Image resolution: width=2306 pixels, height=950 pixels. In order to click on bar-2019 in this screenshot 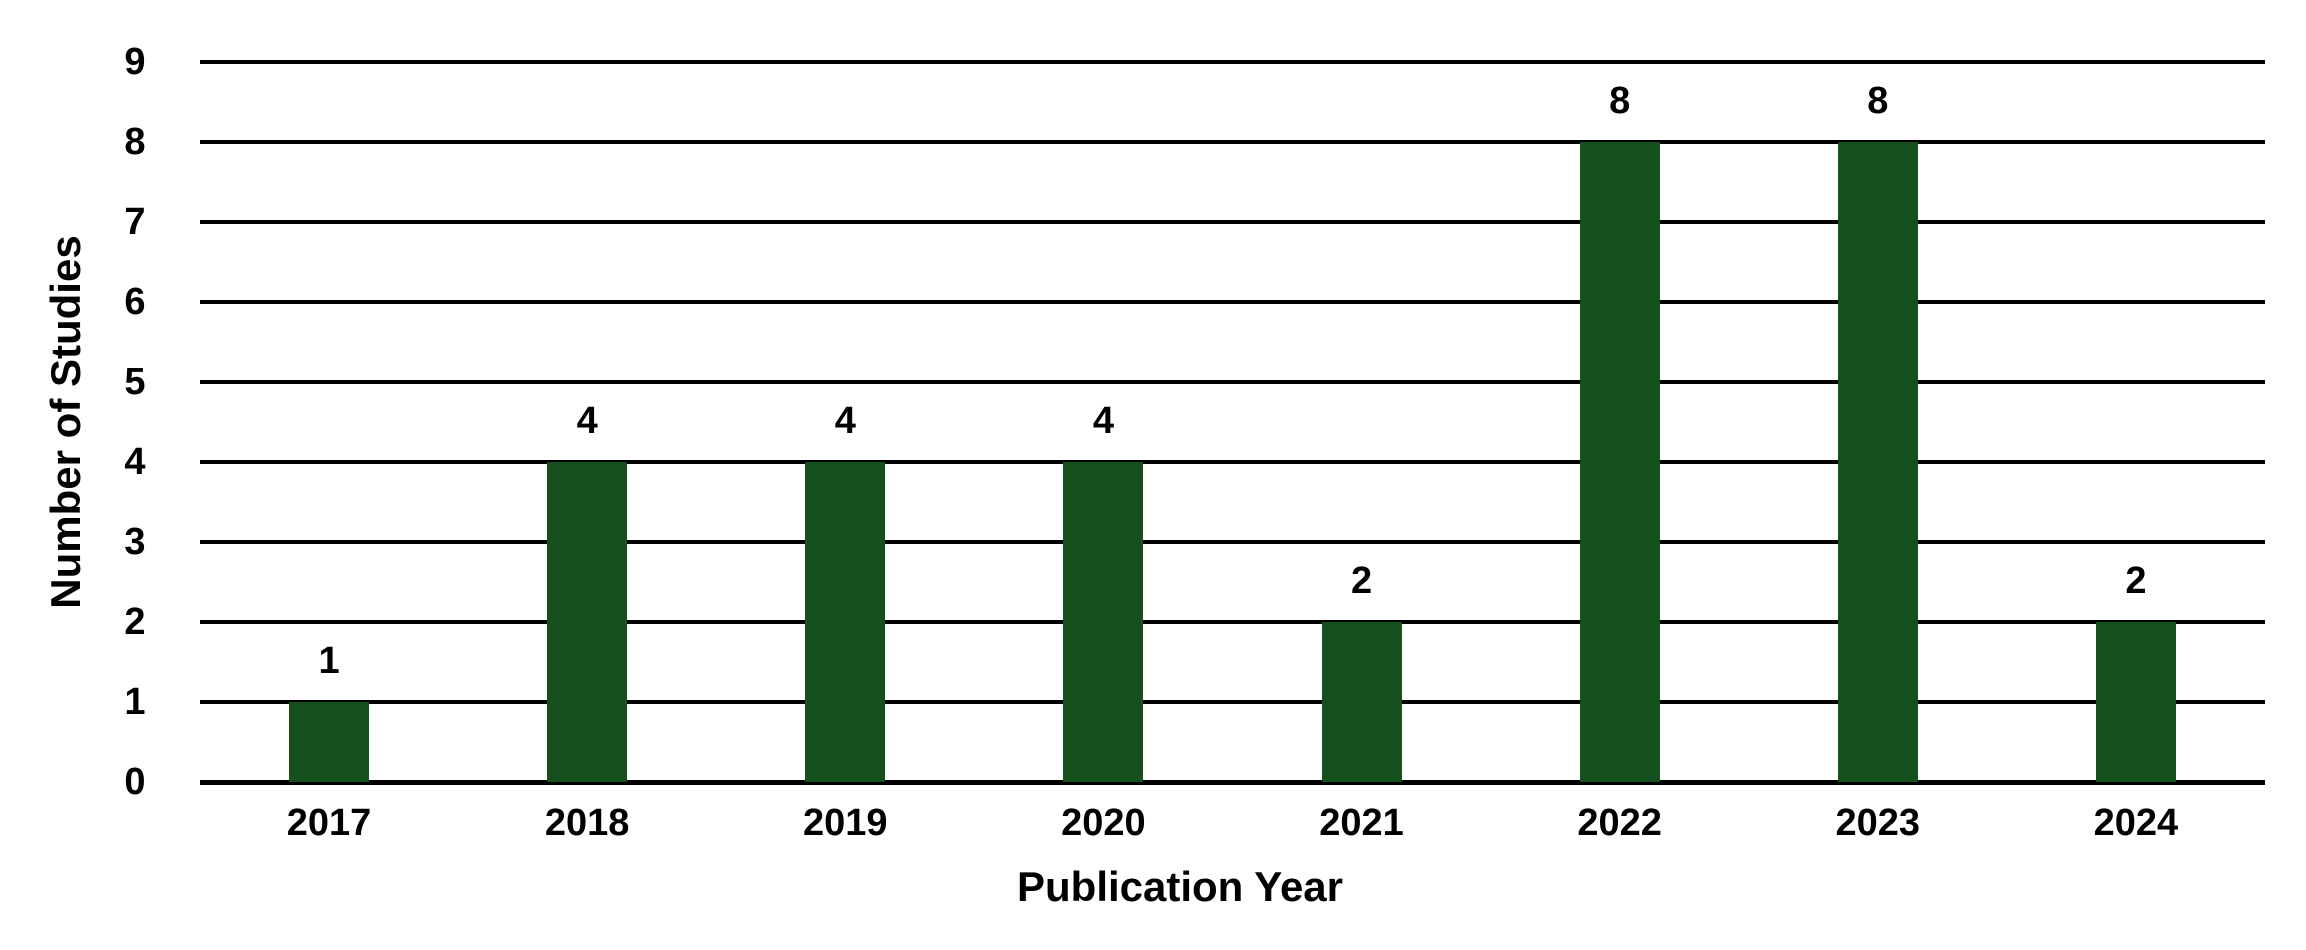, I will do `click(845, 622)`.